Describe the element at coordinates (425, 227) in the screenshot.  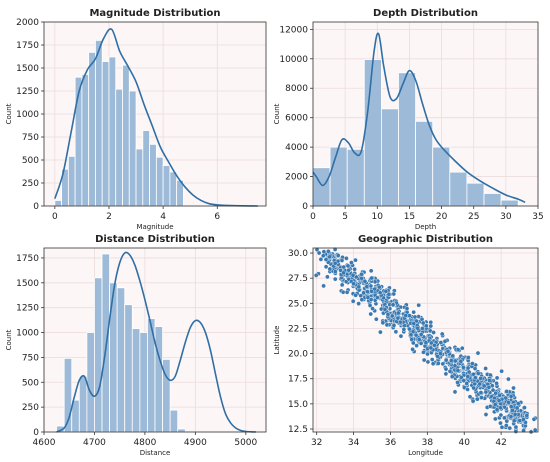
I see `x-axis-label: Depth` at that location.